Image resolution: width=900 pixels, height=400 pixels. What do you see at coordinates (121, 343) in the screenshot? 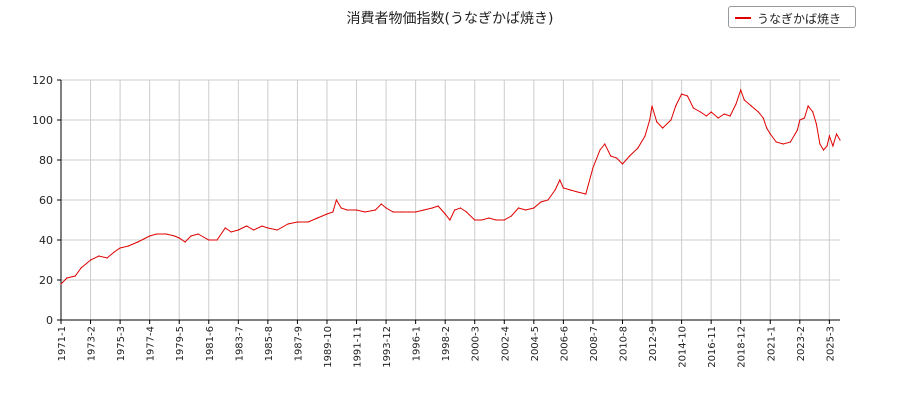
I see `x-tick-label: 1975-3` at bounding box center [121, 343].